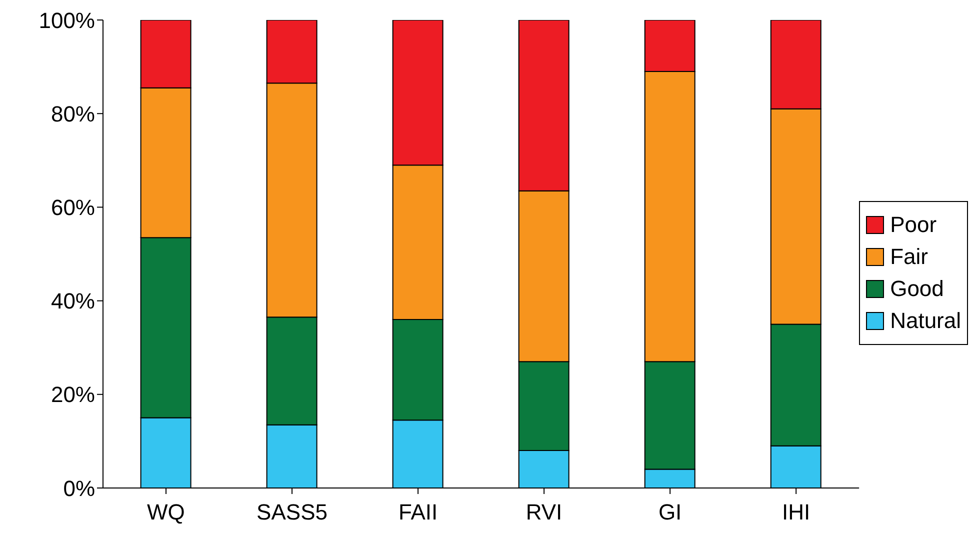 Image resolution: width=977 pixels, height=547 pixels. Describe the element at coordinates (66, 20) in the screenshot. I see `y-tick-label: 100%` at that location.